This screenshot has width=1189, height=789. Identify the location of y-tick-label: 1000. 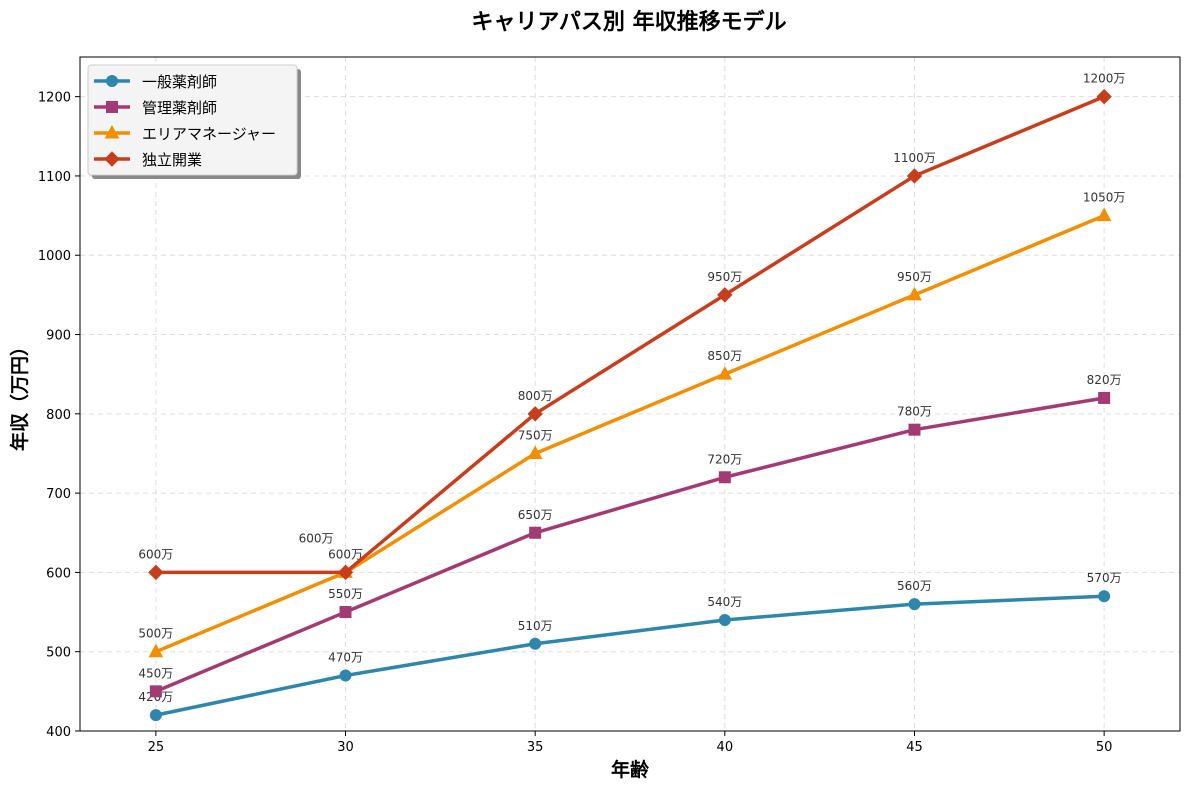
(54, 256).